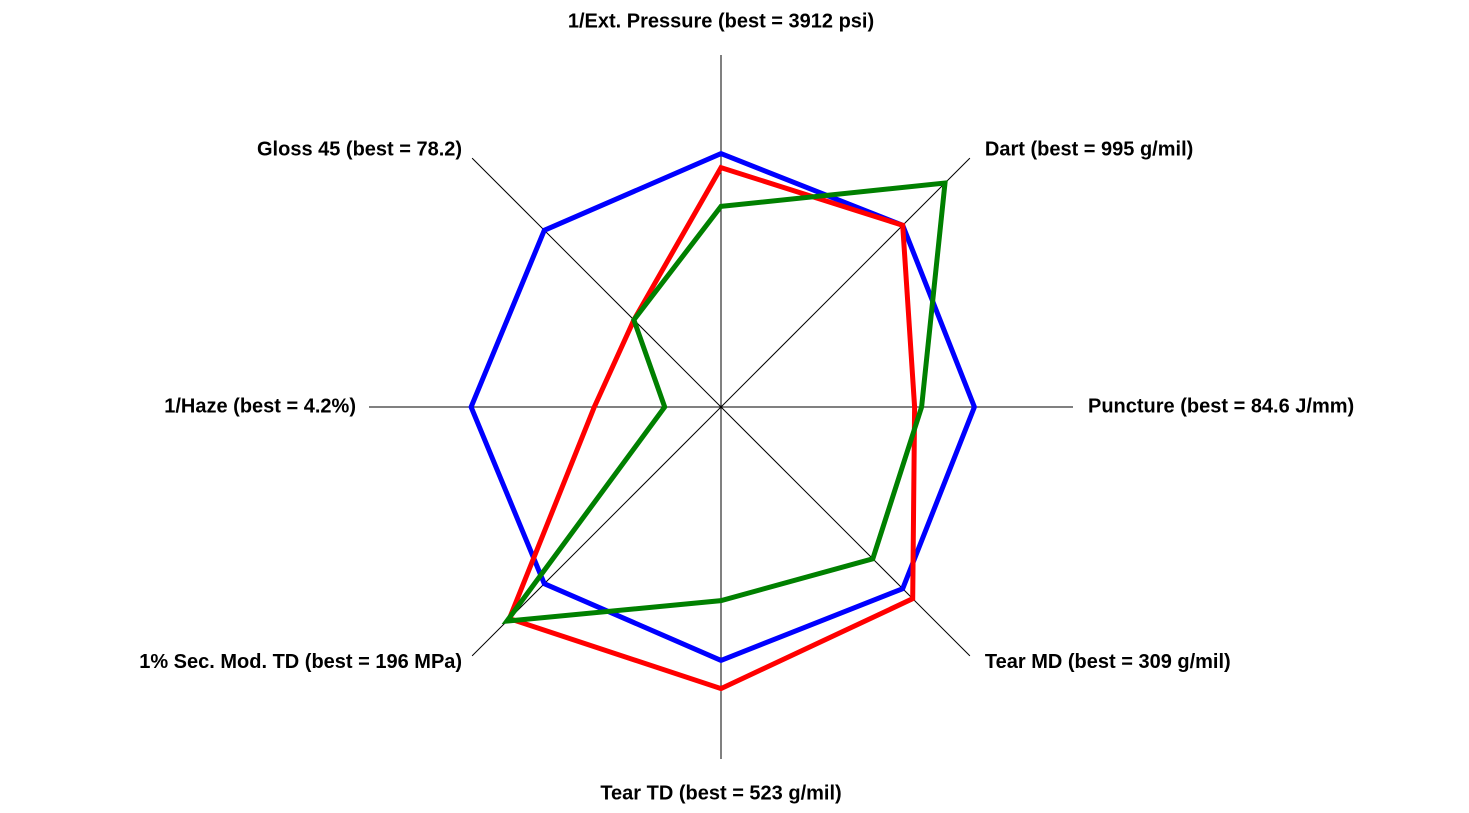 The width and height of the screenshot is (1469, 813). I want to click on axis-label: Tear TD (best = 523 g/mil), so click(720, 793).